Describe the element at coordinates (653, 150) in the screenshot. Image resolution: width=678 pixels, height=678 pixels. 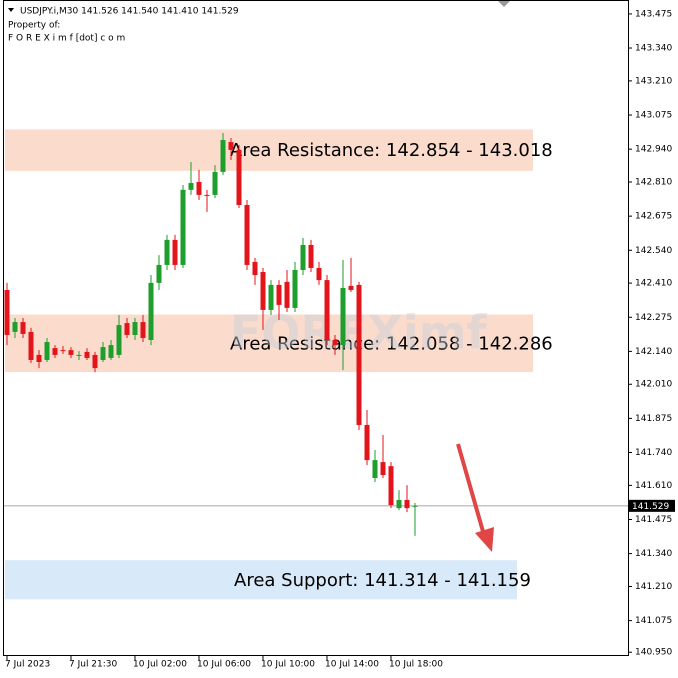
I see `y-tick-label: 142.940` at that location.